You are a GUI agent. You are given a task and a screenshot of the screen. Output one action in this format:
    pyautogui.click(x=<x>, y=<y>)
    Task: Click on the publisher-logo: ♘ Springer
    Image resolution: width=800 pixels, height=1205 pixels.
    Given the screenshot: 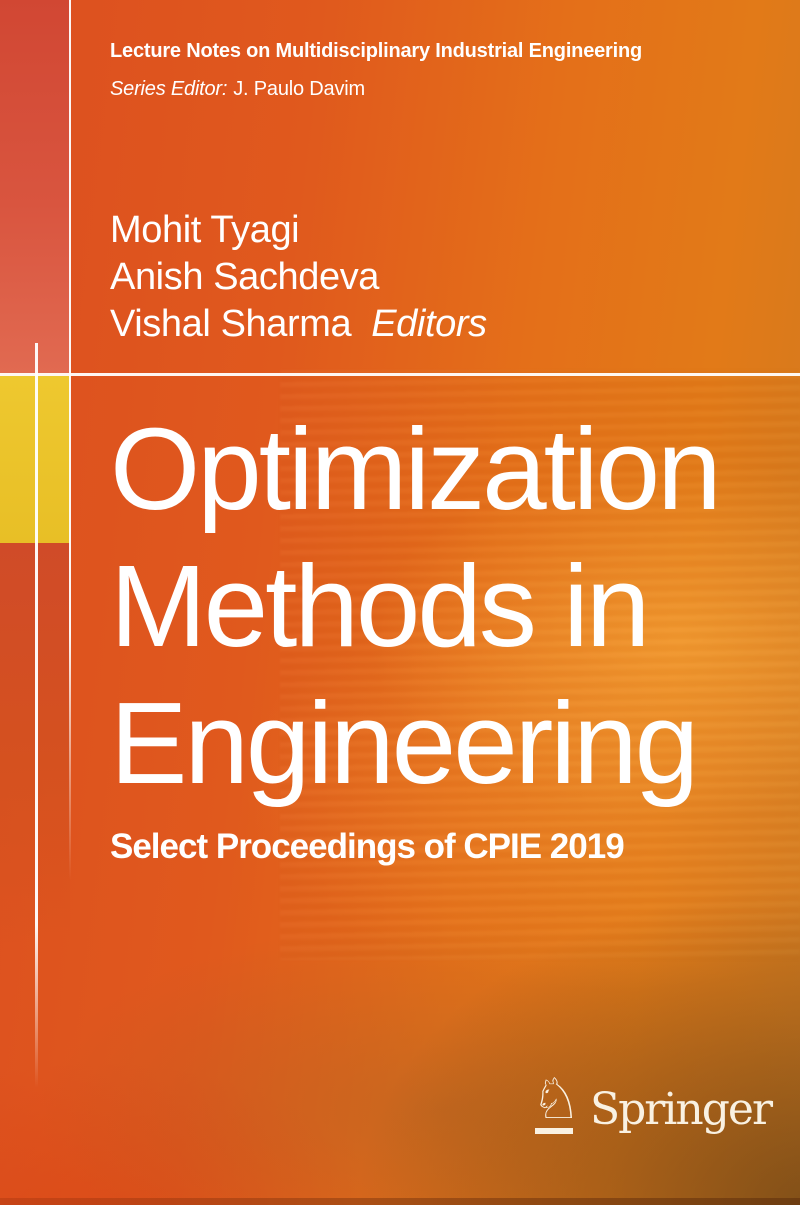 What is the action you would take?
    pyautogui.click(x=652, y=1101)
    